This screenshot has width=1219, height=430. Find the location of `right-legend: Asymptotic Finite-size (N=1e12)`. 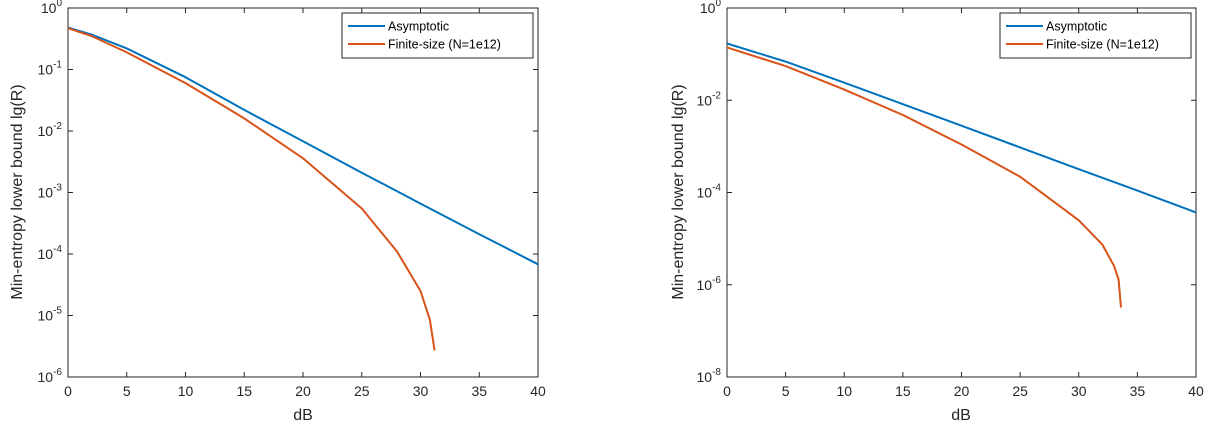

right-legend: Asymptotic Finite-size (N=1e12) is located at coordinates (1095, 35).